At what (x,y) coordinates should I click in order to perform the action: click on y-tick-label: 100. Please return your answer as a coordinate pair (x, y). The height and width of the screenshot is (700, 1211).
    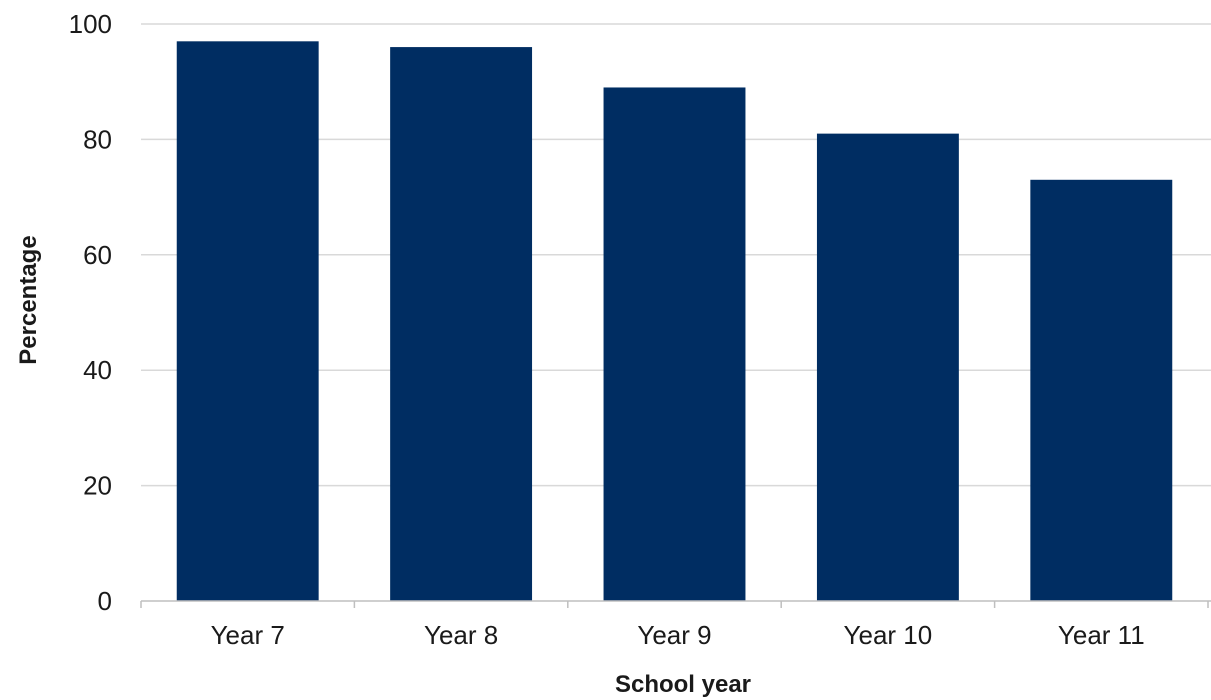
    Looking at the image, I should click on (90, 24).